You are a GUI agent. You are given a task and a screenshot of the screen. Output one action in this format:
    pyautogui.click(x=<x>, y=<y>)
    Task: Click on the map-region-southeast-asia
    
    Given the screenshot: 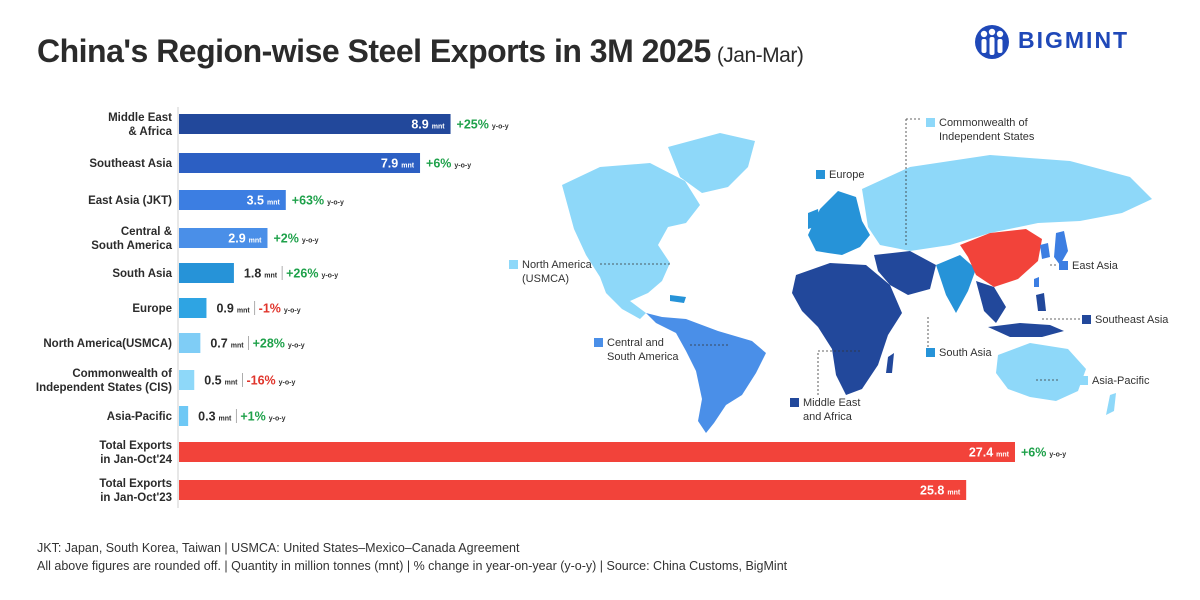 What is the action you would take?
    pyautogui.click(x=991, y=302)
    